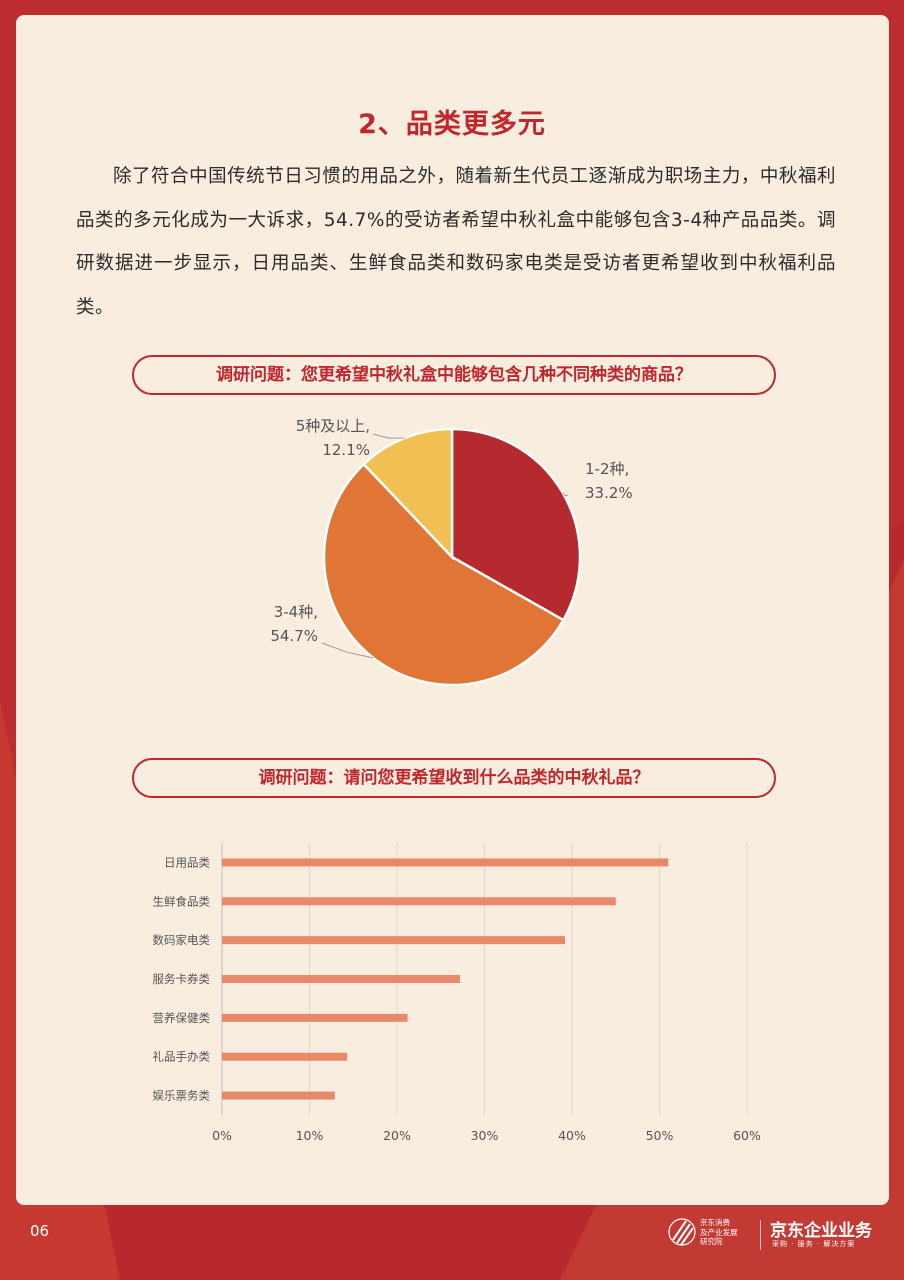 The width and height of the screenshot is (904, 1280). Describe the element at coordinates (572, 1135) in the screenshot. I see `bar-xtick-label-4: 40%` at that location.